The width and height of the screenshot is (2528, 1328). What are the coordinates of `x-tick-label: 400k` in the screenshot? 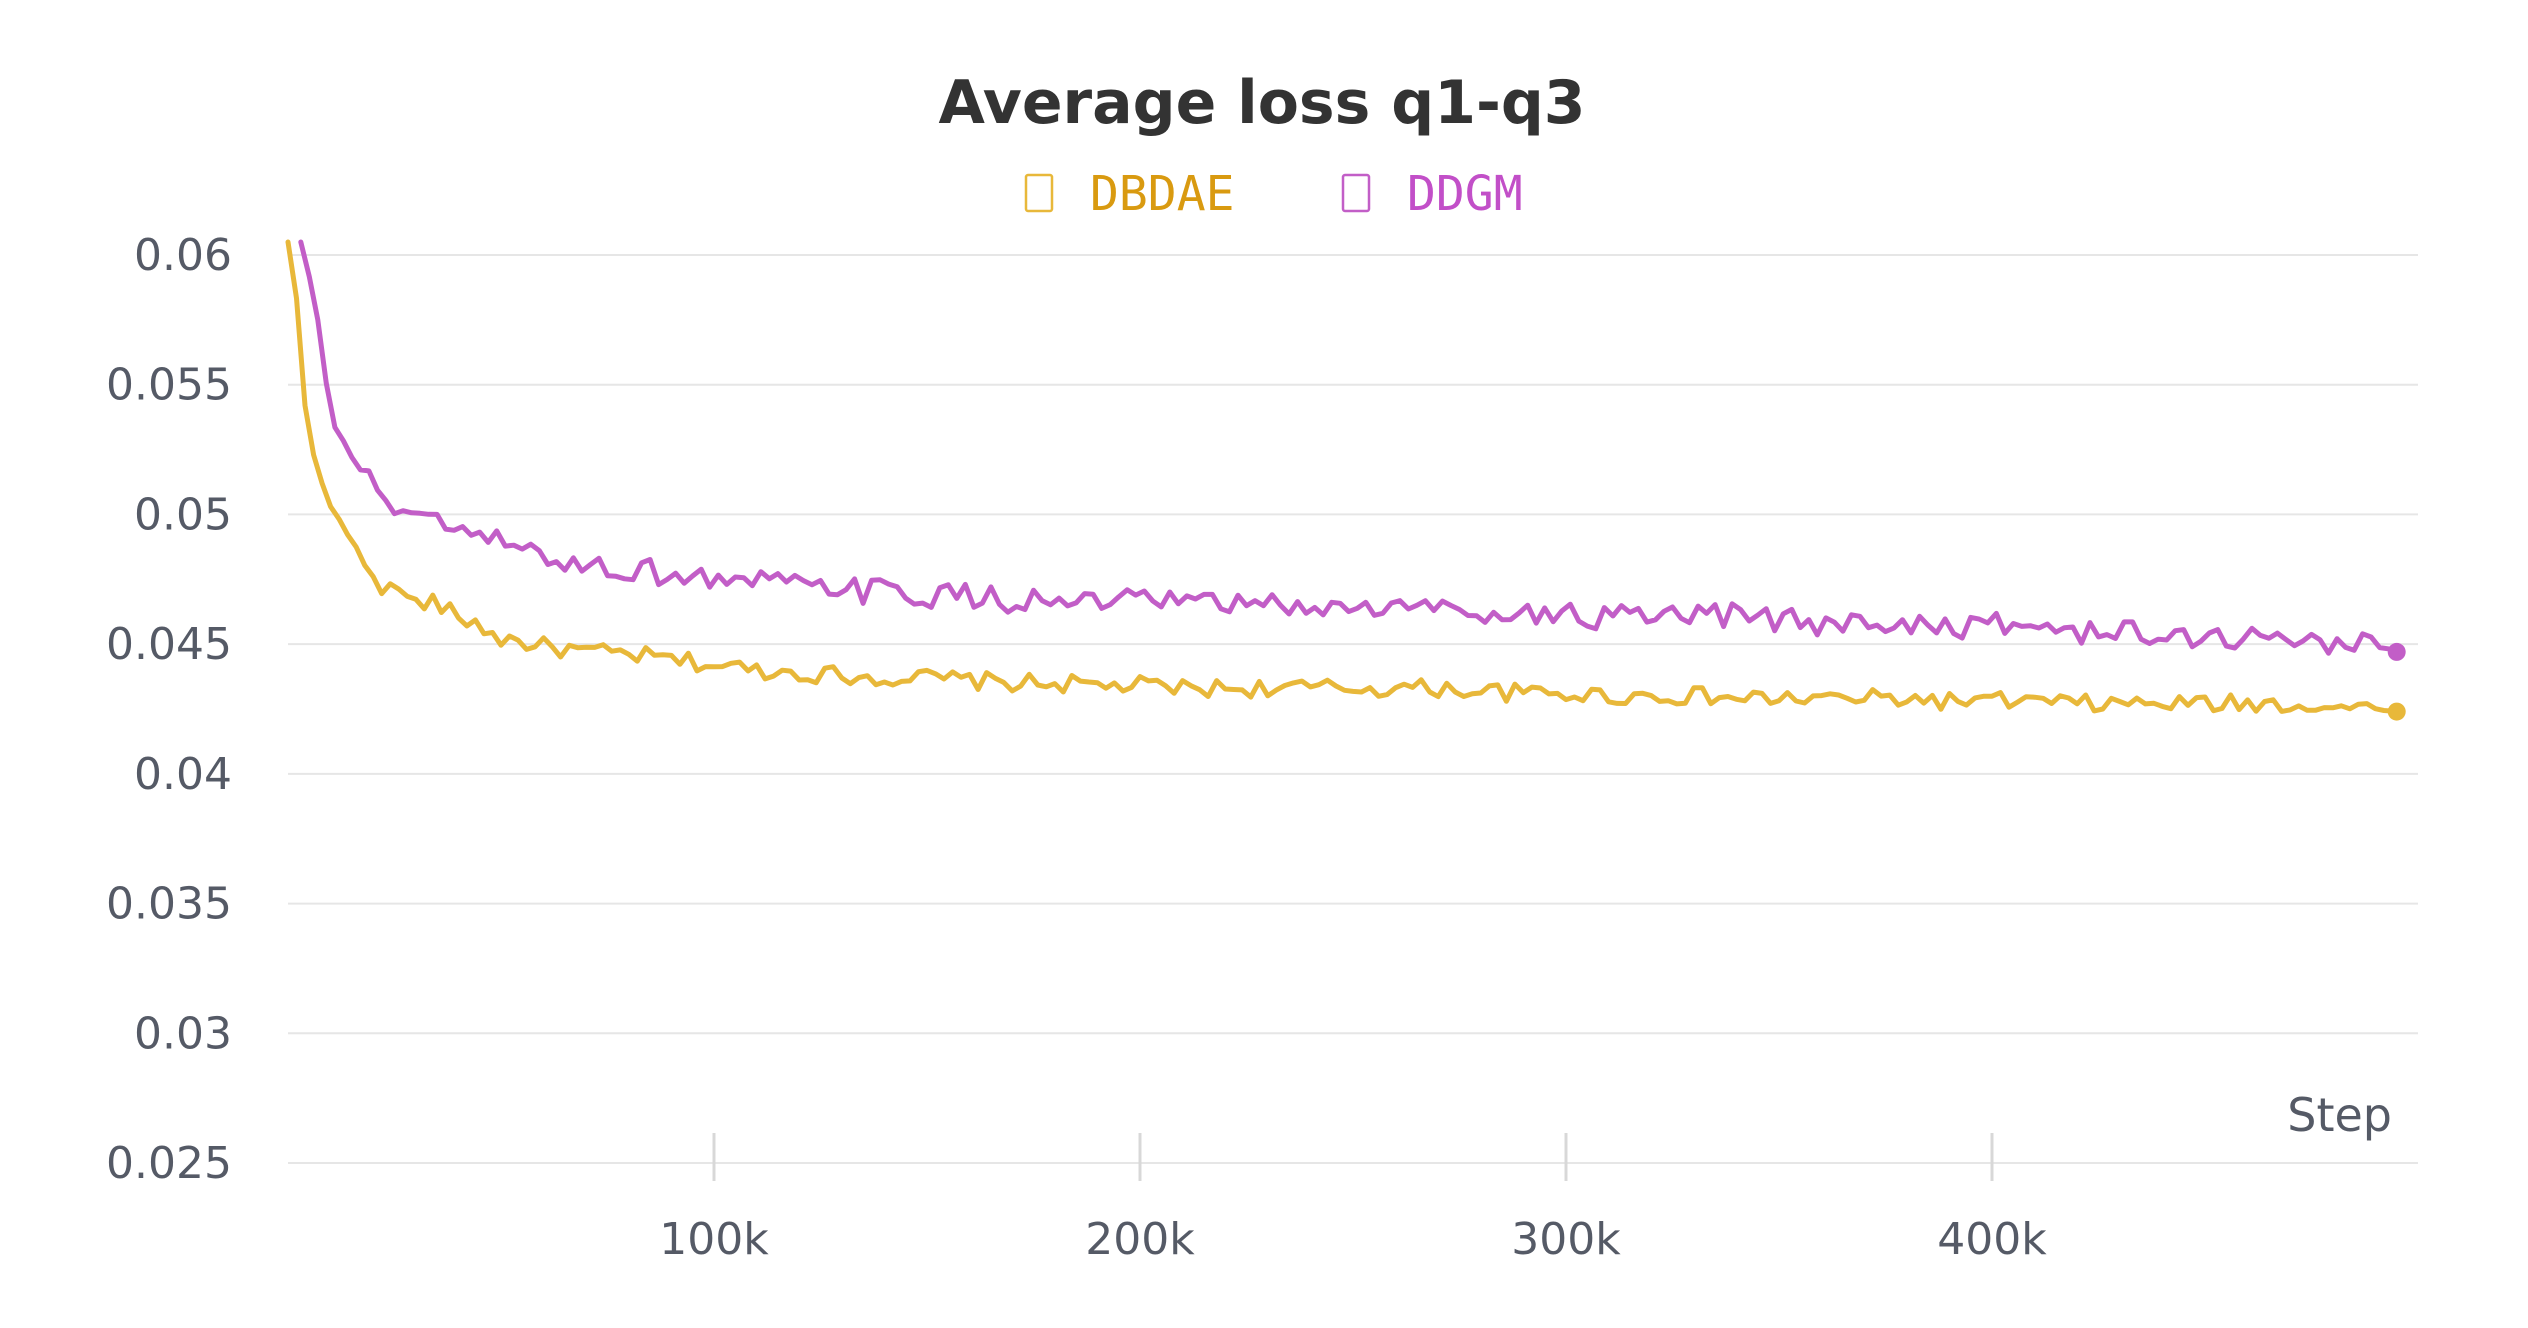 It's located at (1992, 1239).